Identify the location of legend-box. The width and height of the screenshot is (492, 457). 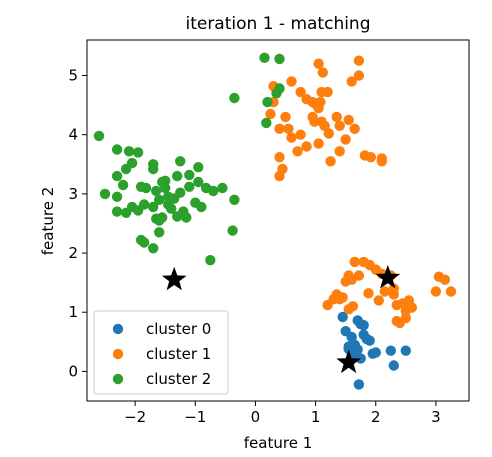
(161, 352).